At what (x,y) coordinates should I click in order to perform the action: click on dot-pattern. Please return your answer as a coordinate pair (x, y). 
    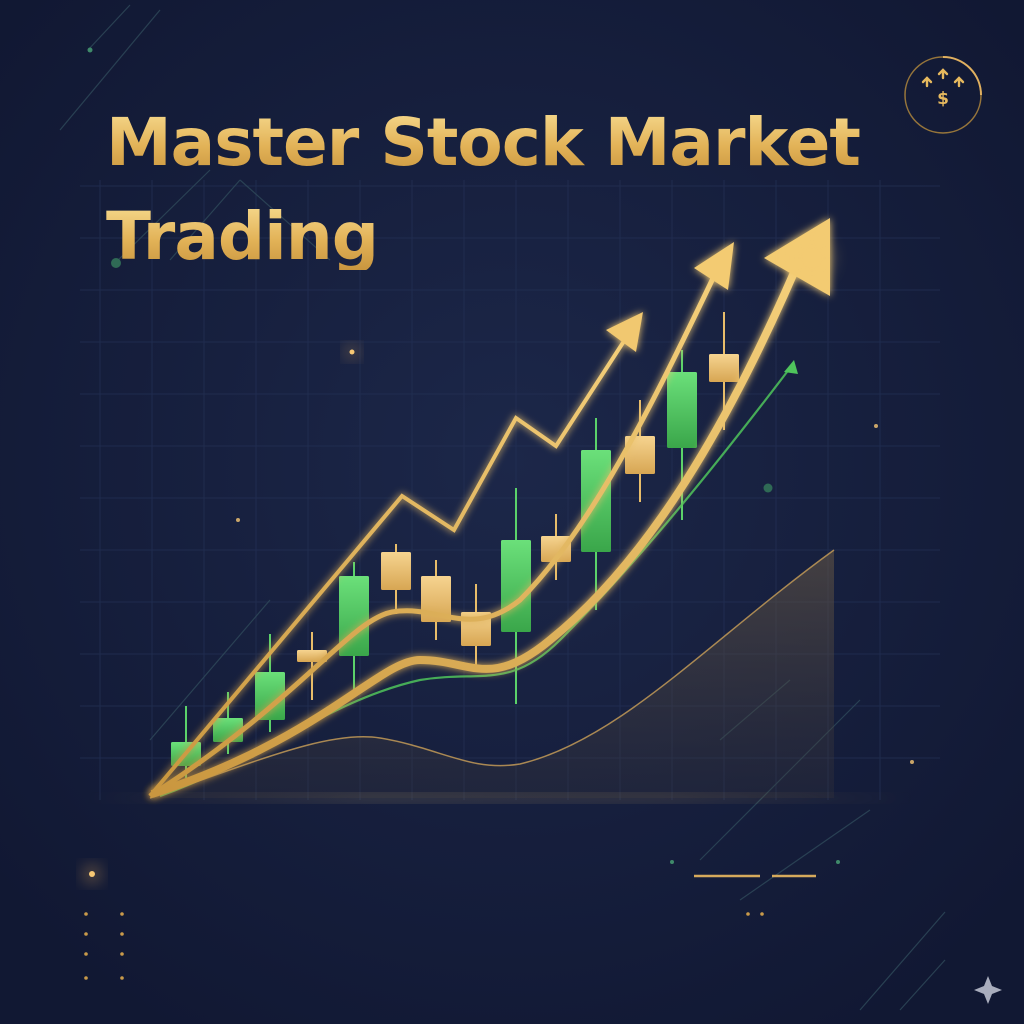
    Looking at the image, I should click on (104, 946).